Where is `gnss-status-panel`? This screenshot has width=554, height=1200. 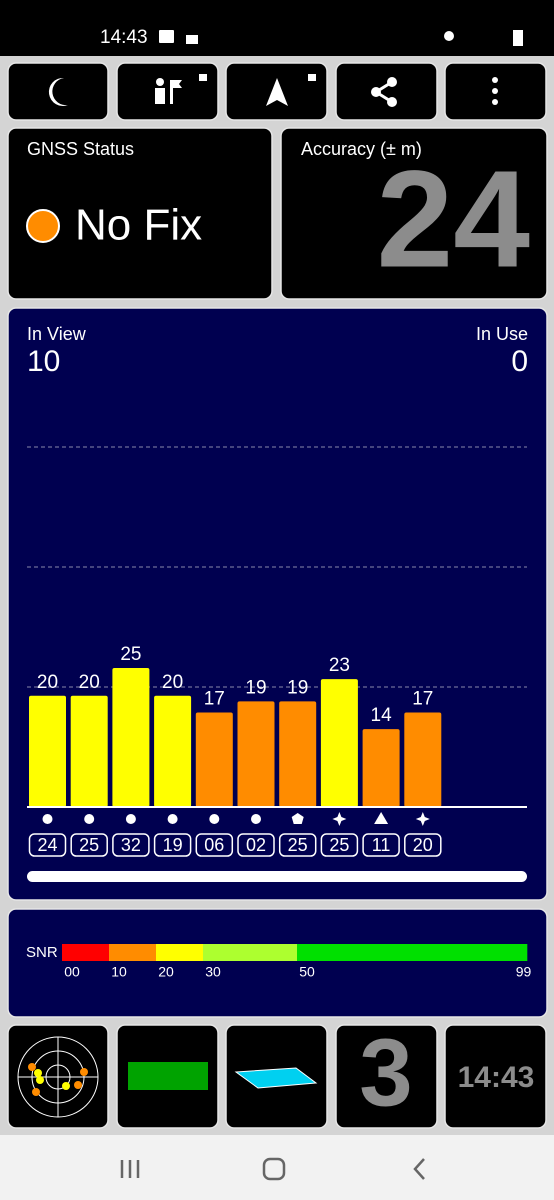 gnss-status-panel is located at coordinates (140, 213).